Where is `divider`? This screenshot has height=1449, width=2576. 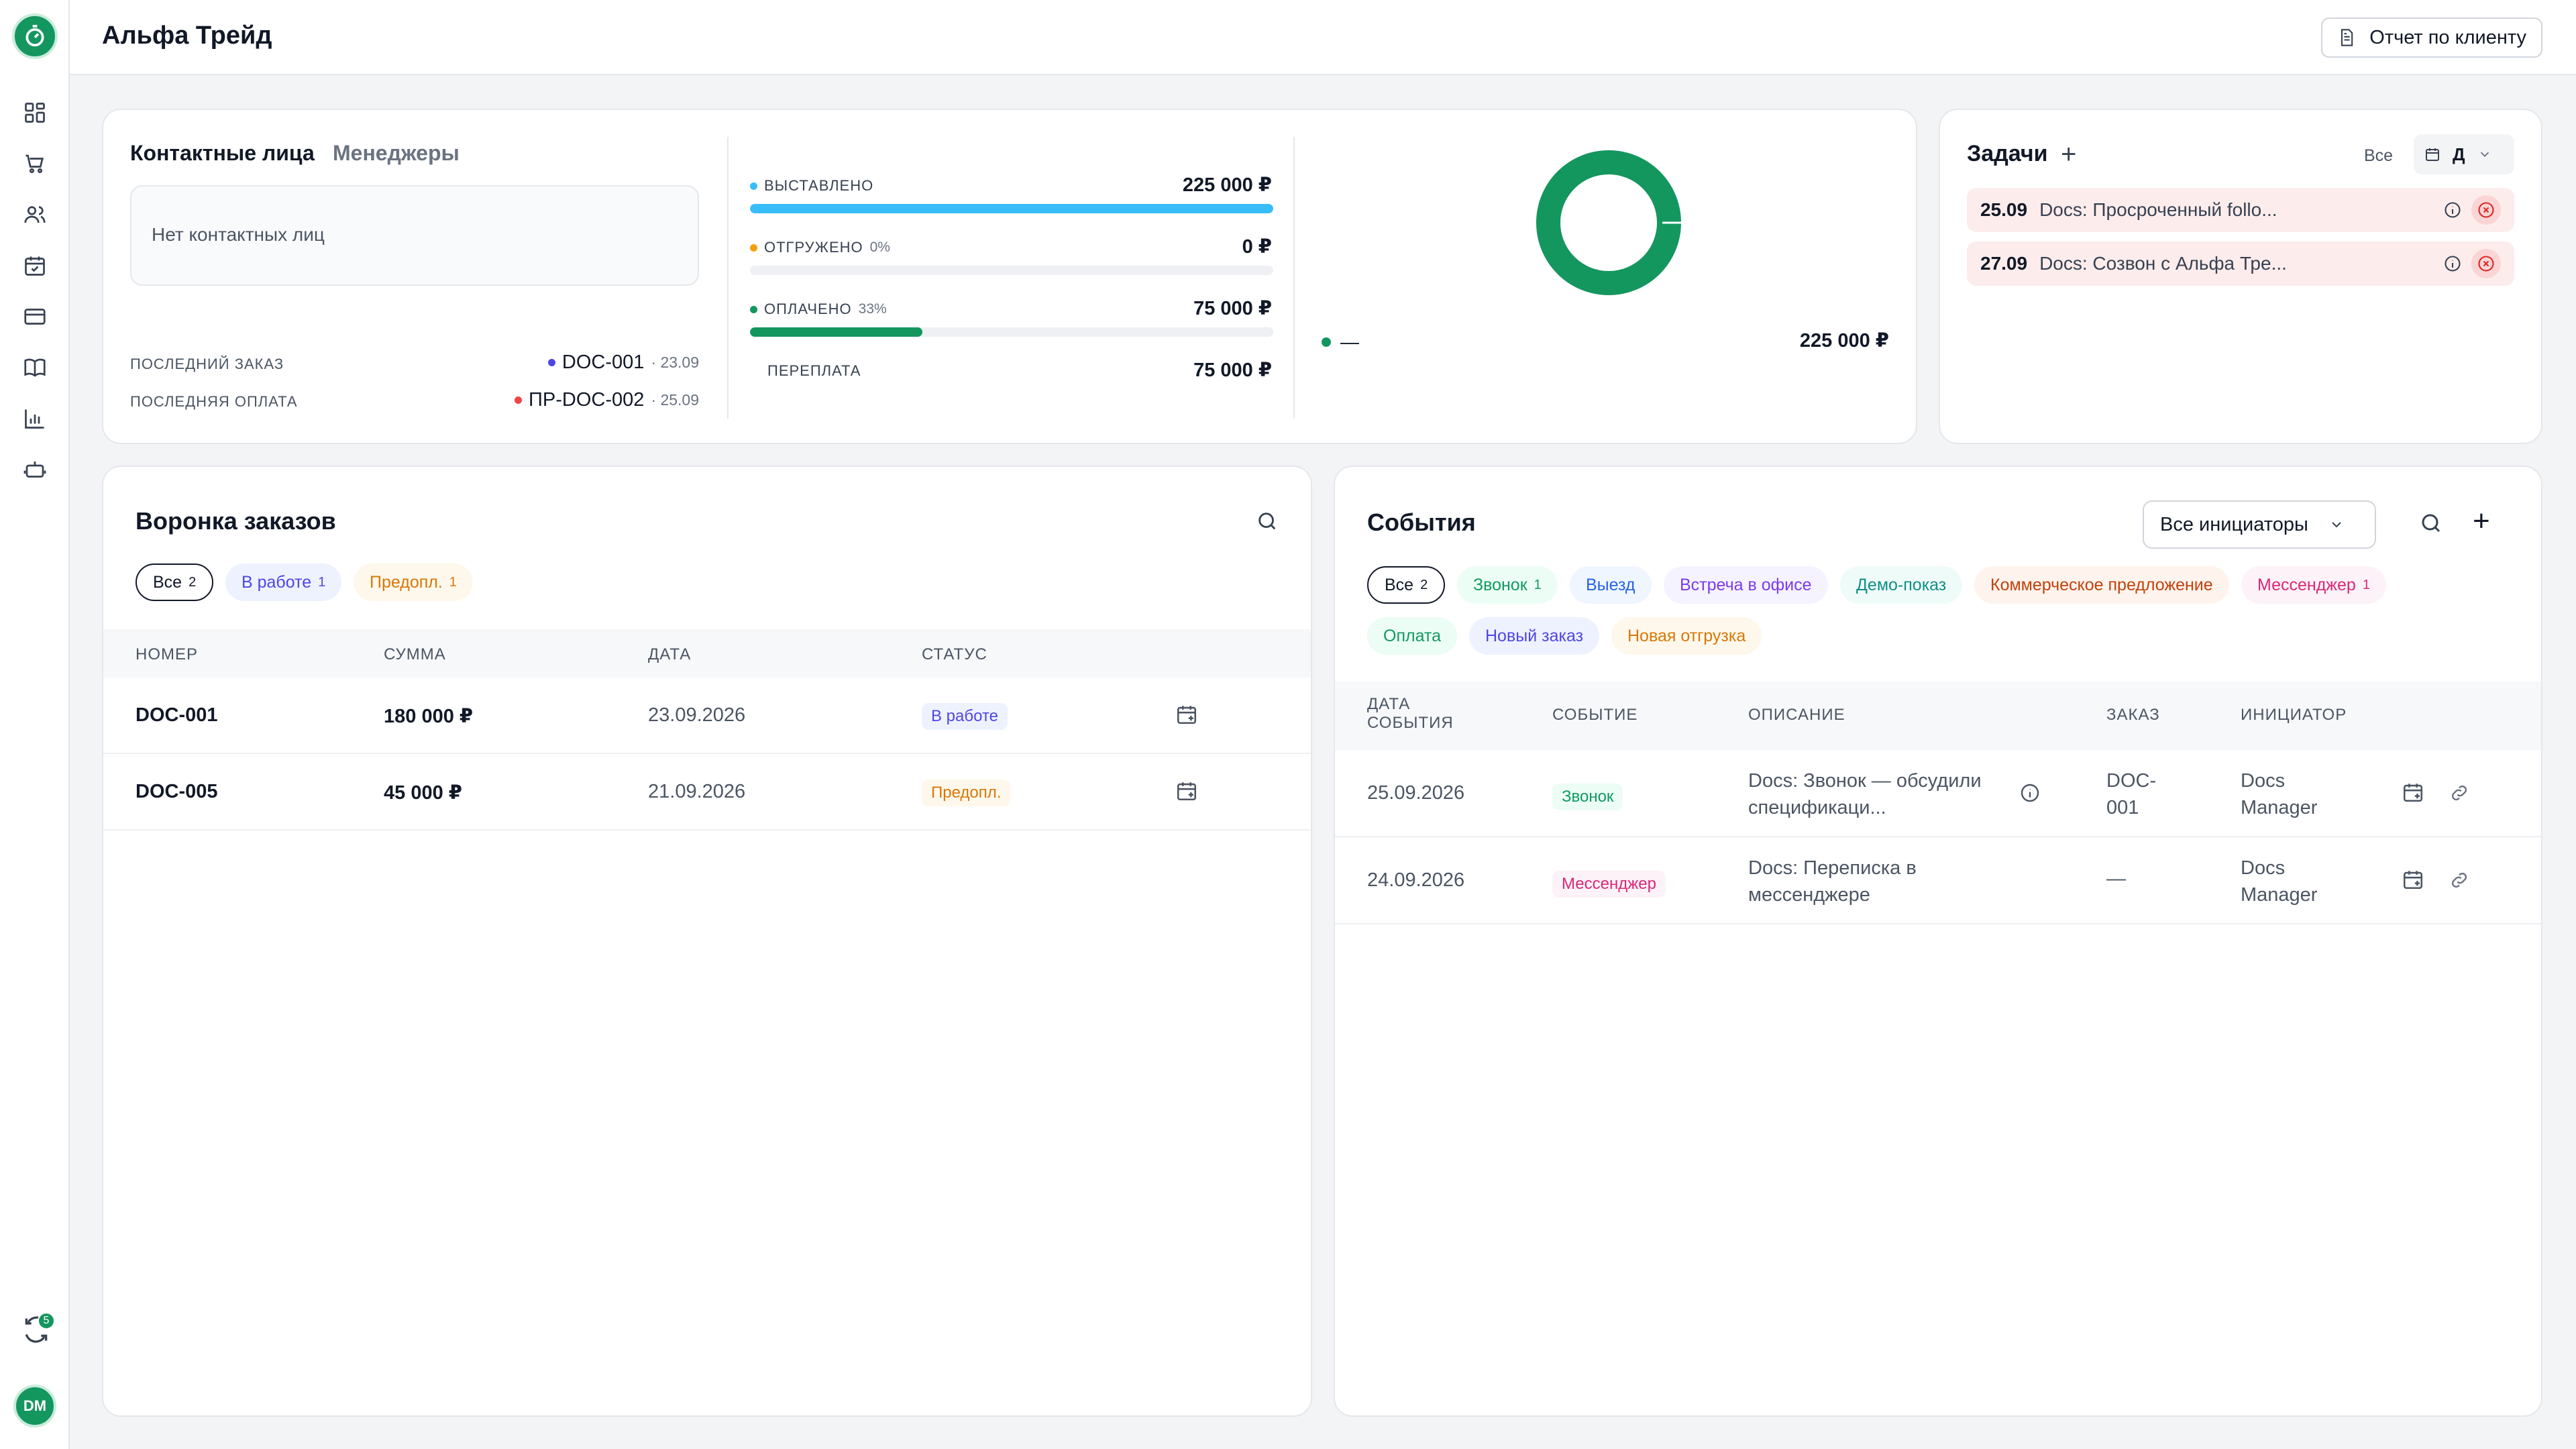 divider is located at coordinates (1294, 278).